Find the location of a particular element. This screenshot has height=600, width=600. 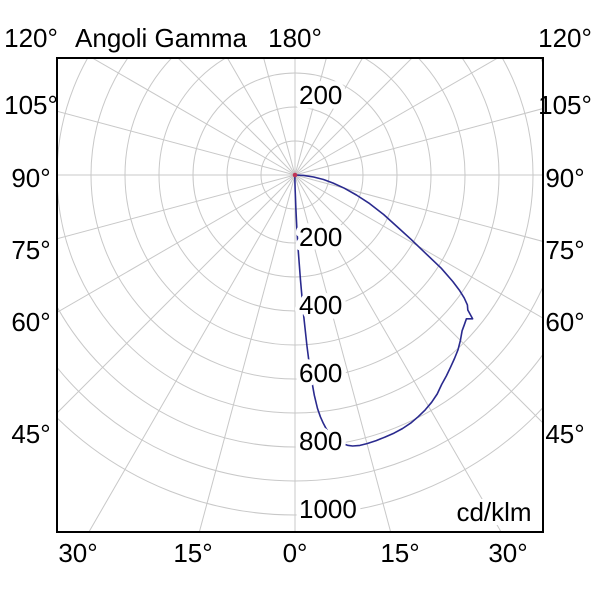

pole-dot is located at coordinates (295, 175).